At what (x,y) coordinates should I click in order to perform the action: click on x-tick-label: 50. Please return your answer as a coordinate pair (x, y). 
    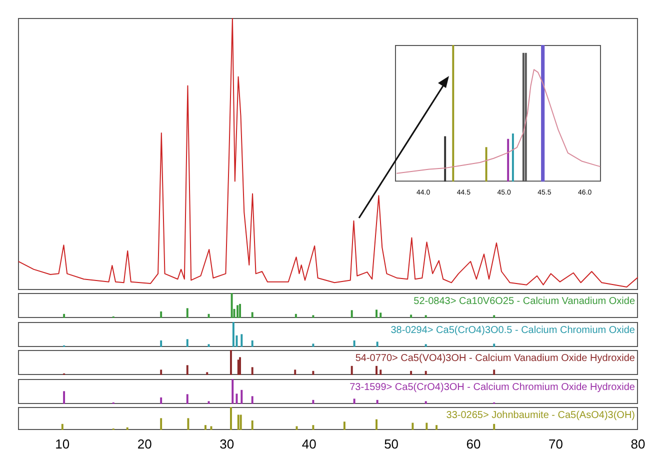
    Looking at the image, I should click on (391, 444).